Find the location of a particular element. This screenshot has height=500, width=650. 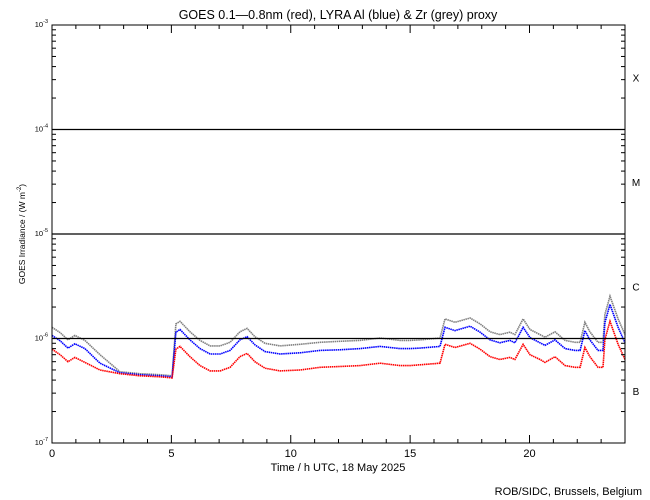

y-axis-label-sup: -2 is located at coordinates (20, 189).